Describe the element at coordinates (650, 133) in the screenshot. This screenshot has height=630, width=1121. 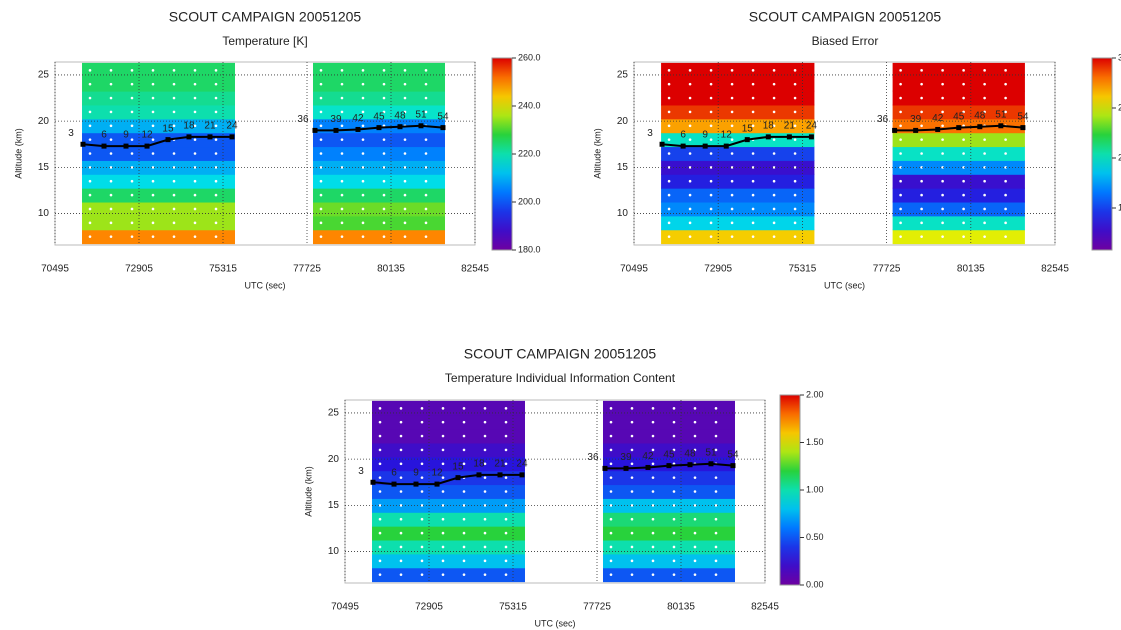
I see `point-label: 3` at that location.